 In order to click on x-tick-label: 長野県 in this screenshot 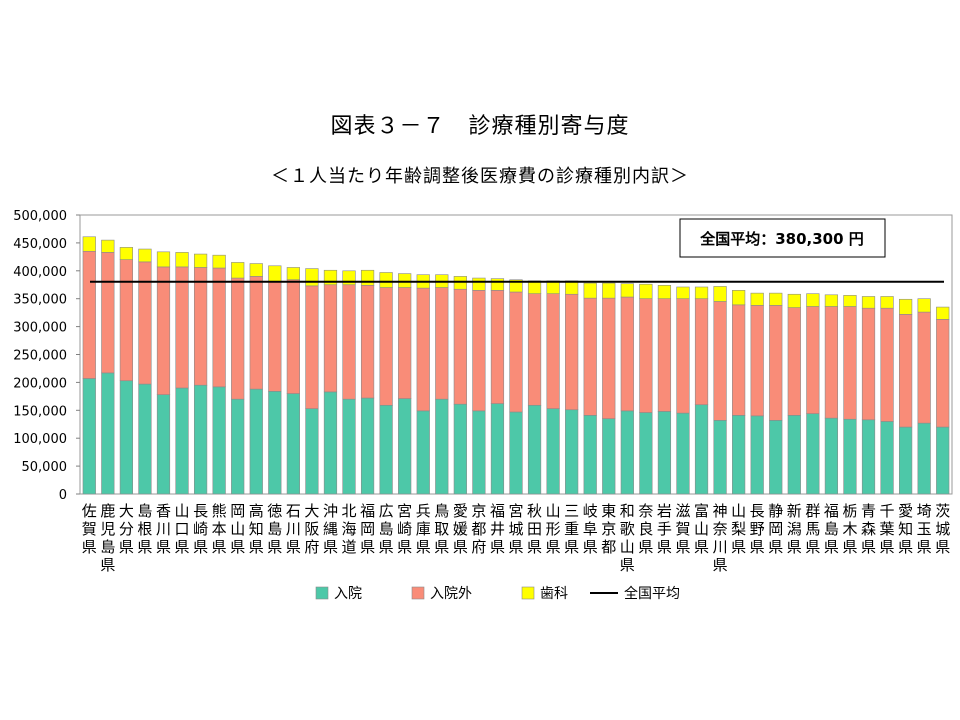, I will do `click(757, 529)`.